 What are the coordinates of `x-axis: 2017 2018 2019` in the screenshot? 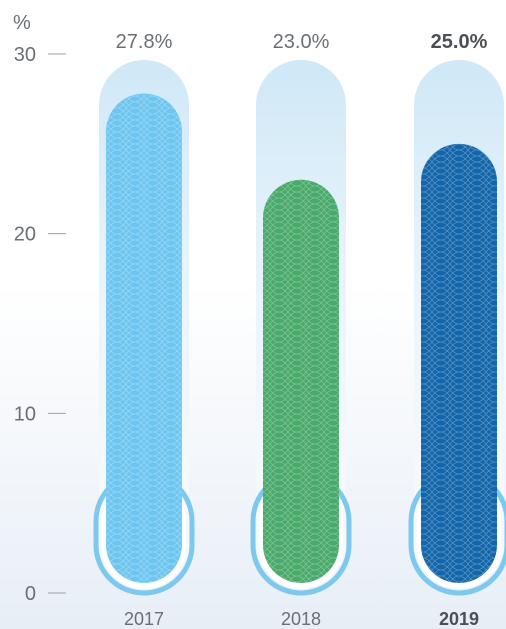 It's located at (301, 619).